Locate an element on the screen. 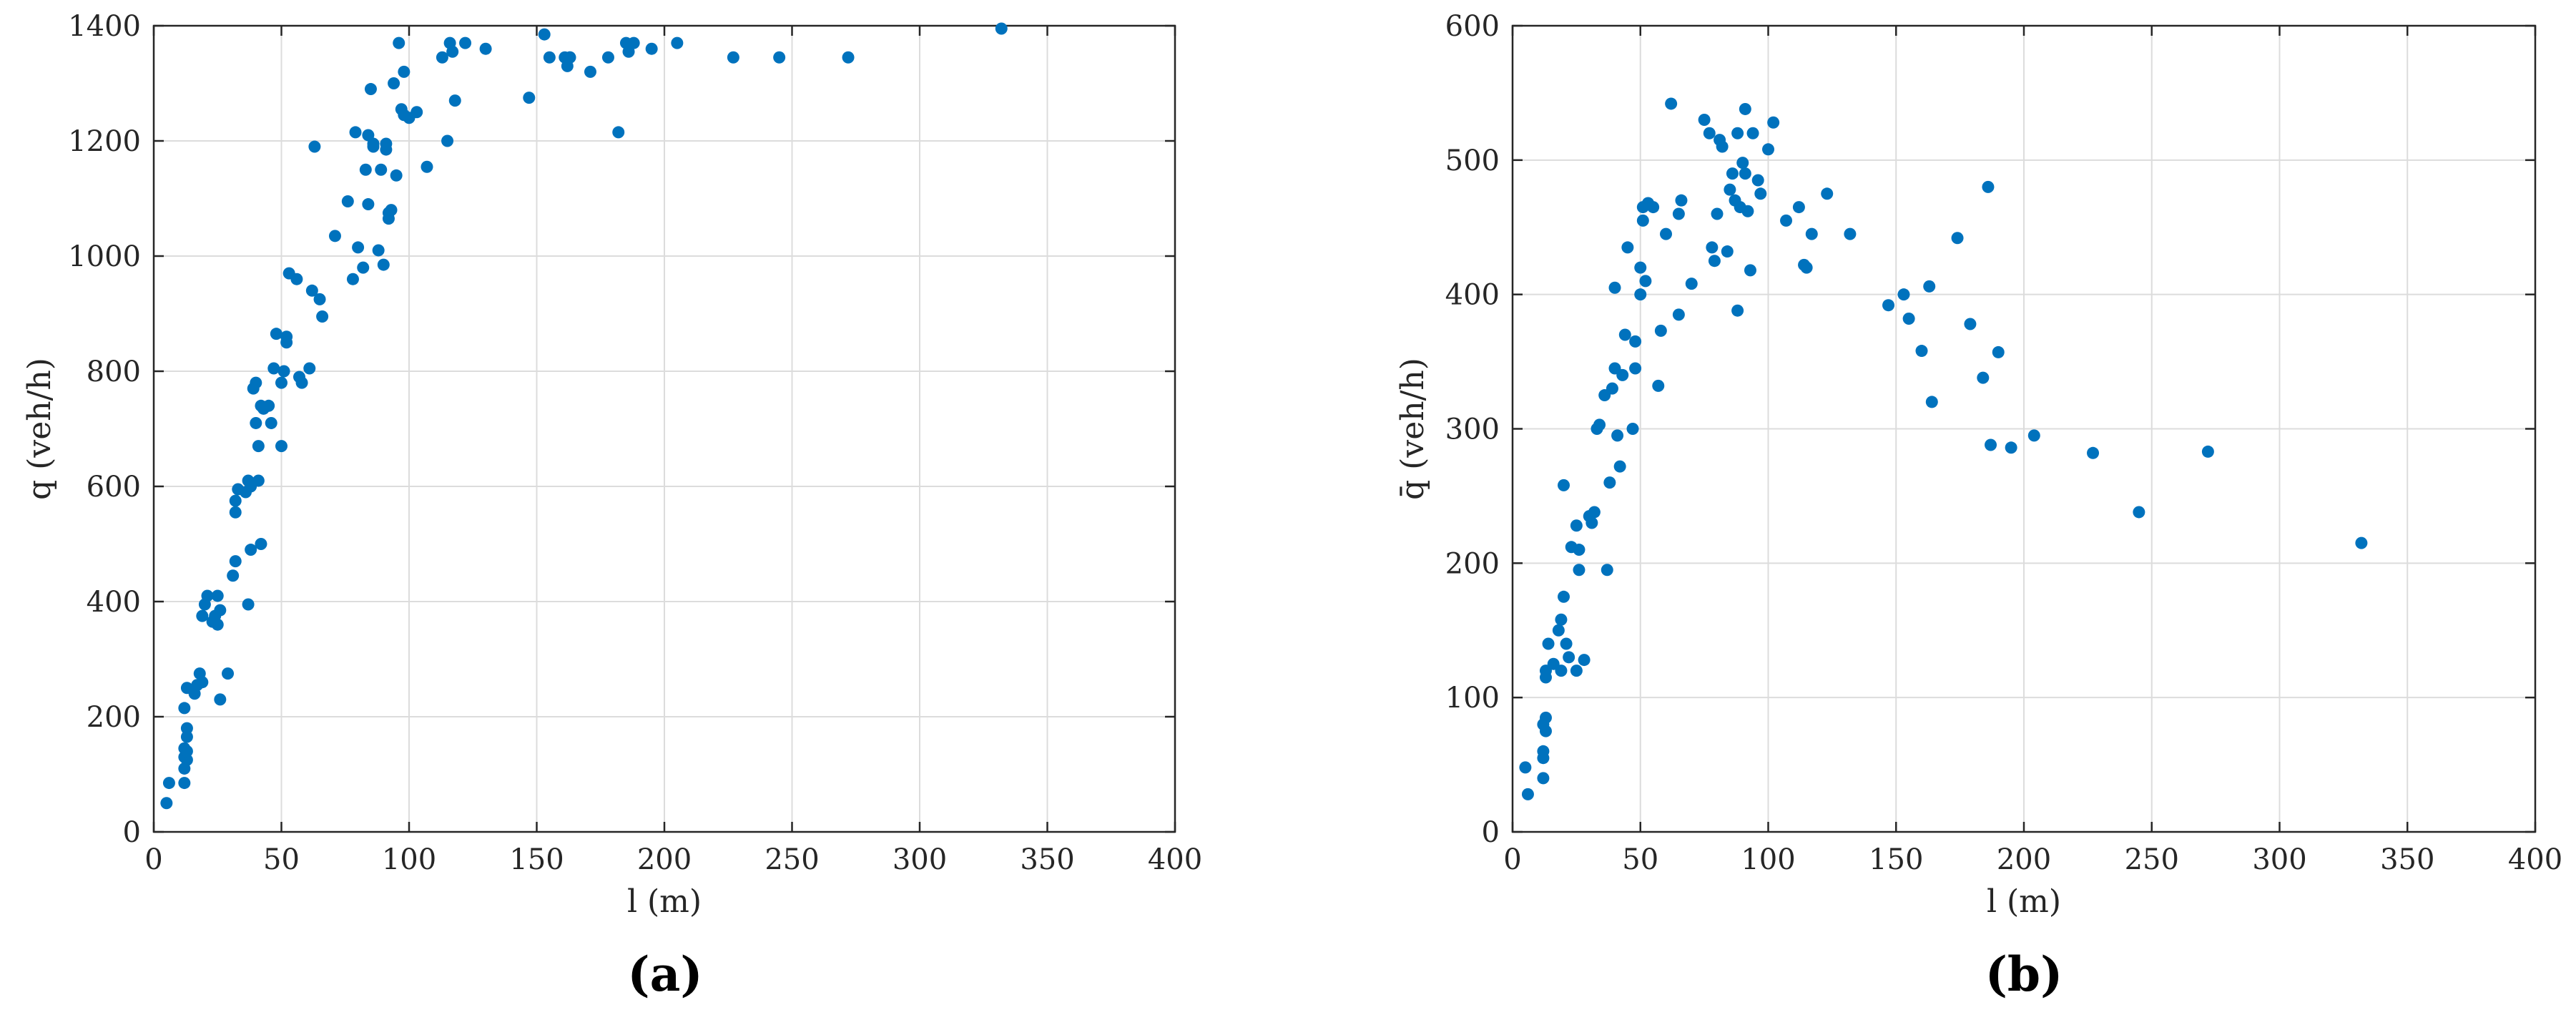  y-tick-label: 0 is located at coordinates (132, 832).